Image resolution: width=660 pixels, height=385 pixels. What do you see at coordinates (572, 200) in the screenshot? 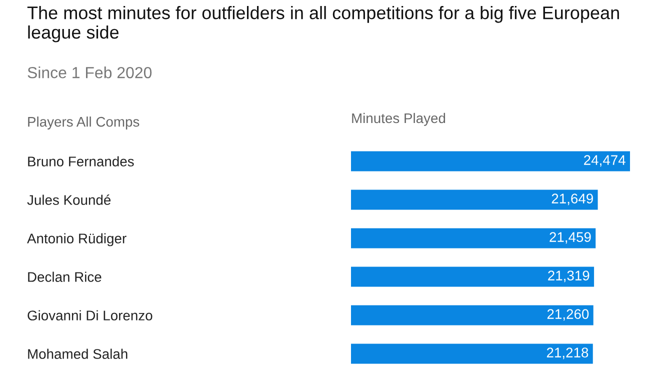
I see `data-label: 21,649` at bounding box center [572, 200].